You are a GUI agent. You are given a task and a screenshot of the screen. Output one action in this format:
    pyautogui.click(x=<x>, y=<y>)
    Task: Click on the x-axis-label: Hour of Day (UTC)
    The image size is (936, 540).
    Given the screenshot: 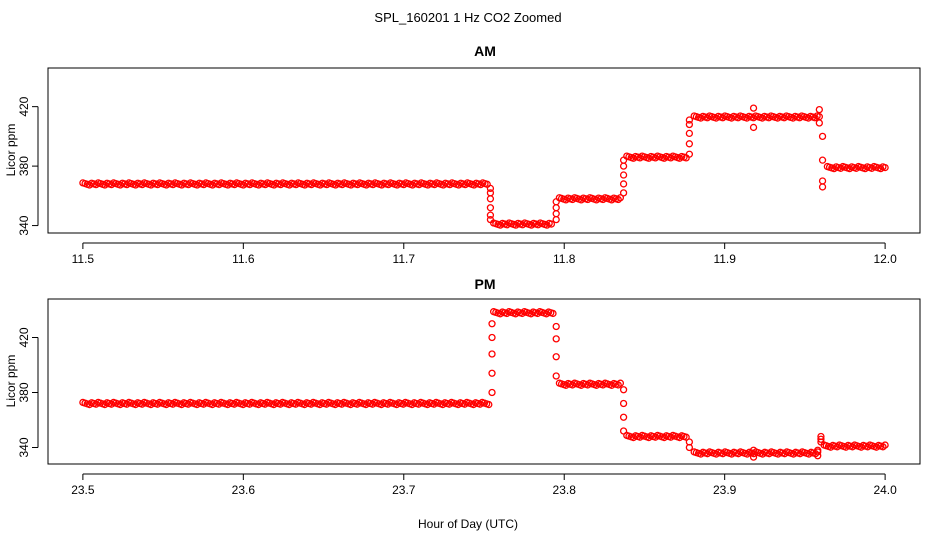 What is the action you would take?
    pyautogui.click(x=468, y=524)
    